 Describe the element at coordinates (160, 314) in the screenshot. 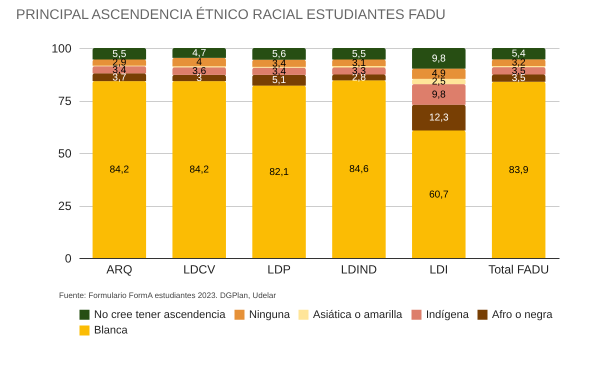

I see `legend-label: No cree tener ascendencia` at that location.